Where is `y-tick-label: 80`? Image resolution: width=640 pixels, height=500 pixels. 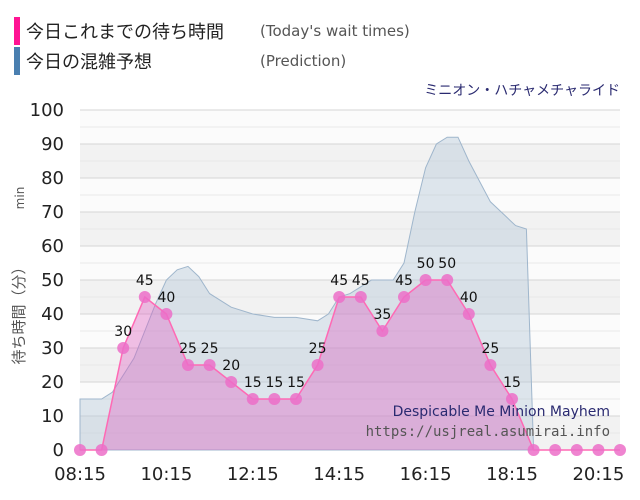 y-tick-label: 80 is located at coordinates (52, 178).